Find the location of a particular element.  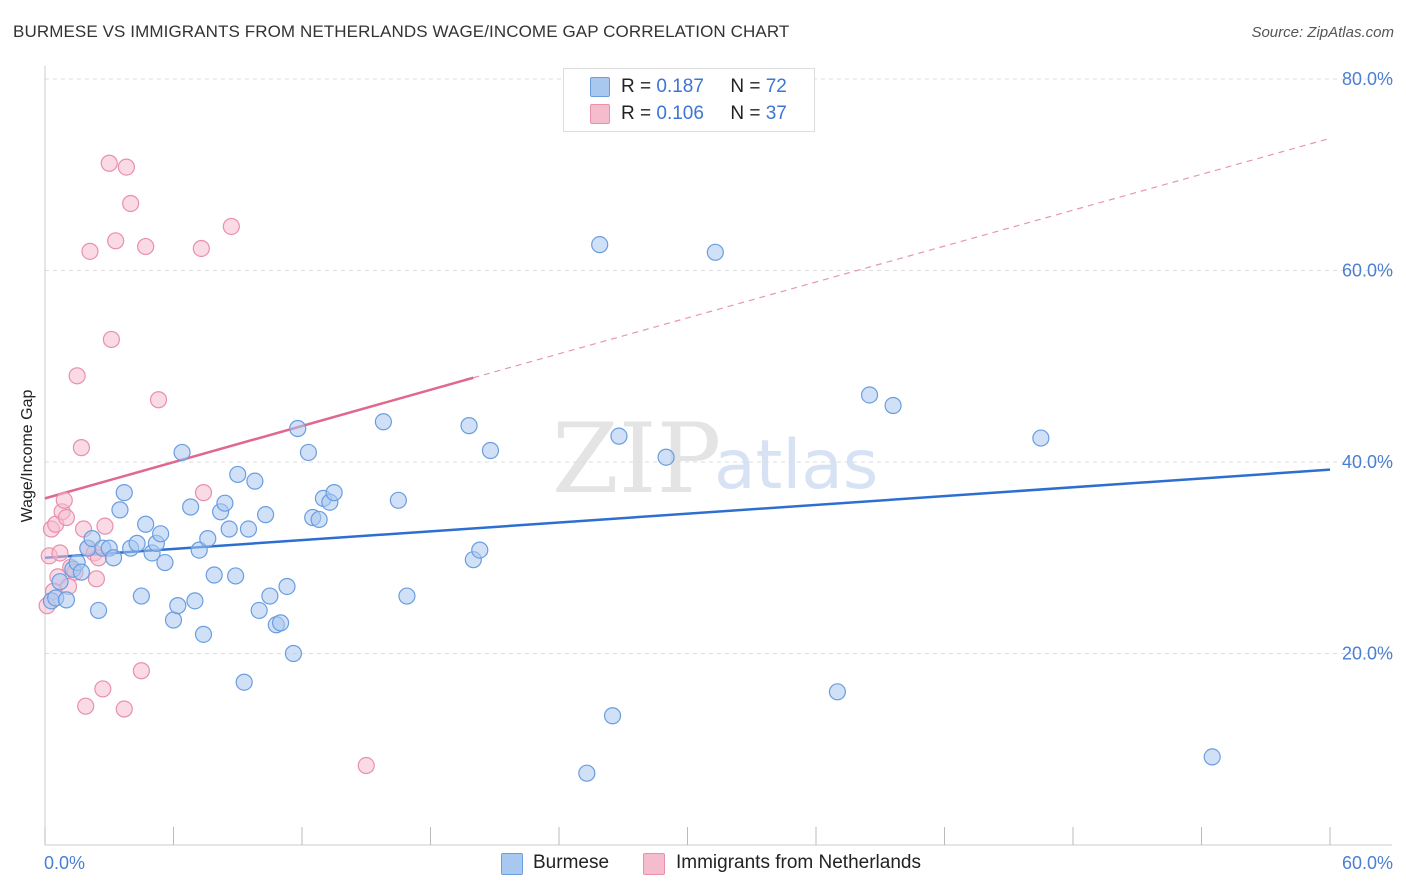

legend-text-burmese: R = 0.187 N = 72 is located at coordinates (704, 87).